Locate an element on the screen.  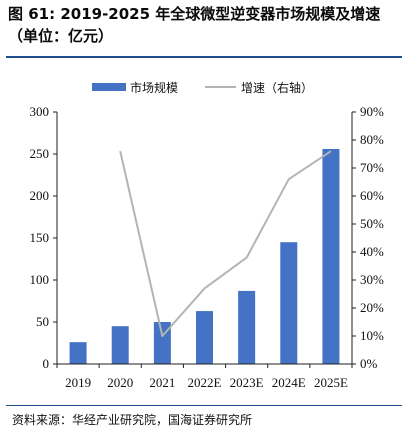
right-tick-label: 50% is located at coordinates (372, 223).